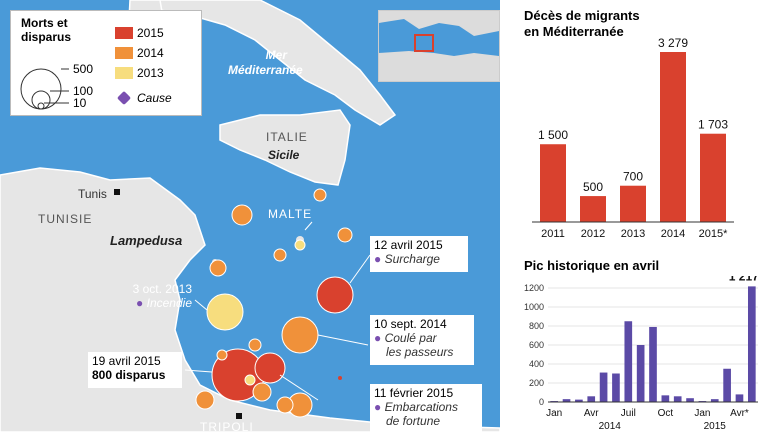 The height and width of the screenshot is (437, 770). What do you see at coordinates (80, 103) in the screenshot?
I see `legend-size-10: 10` at bounding box center [80, 103].